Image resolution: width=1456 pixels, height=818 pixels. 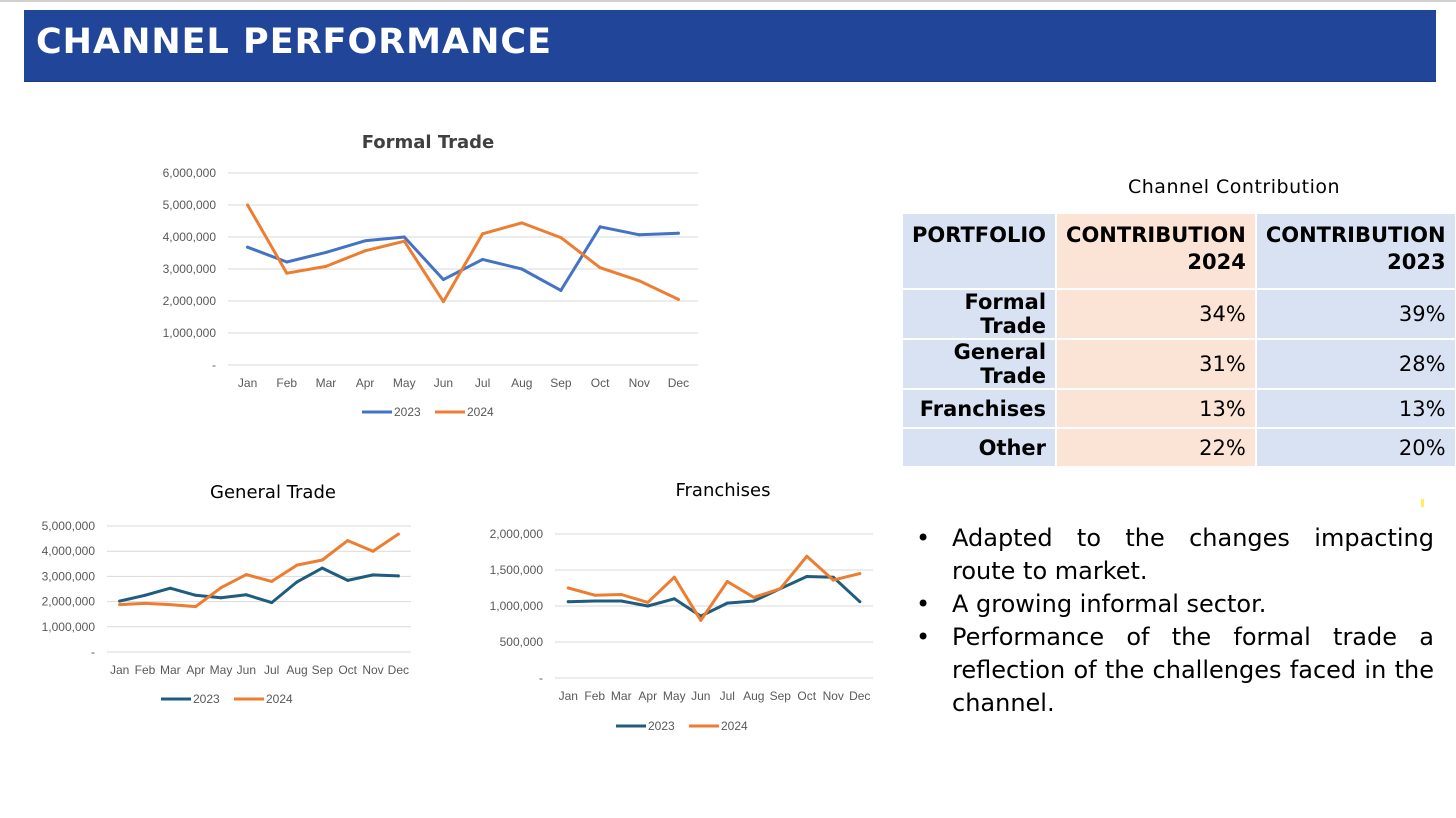 I want to click on row-label: Franchises, so click(x=979, y=408).